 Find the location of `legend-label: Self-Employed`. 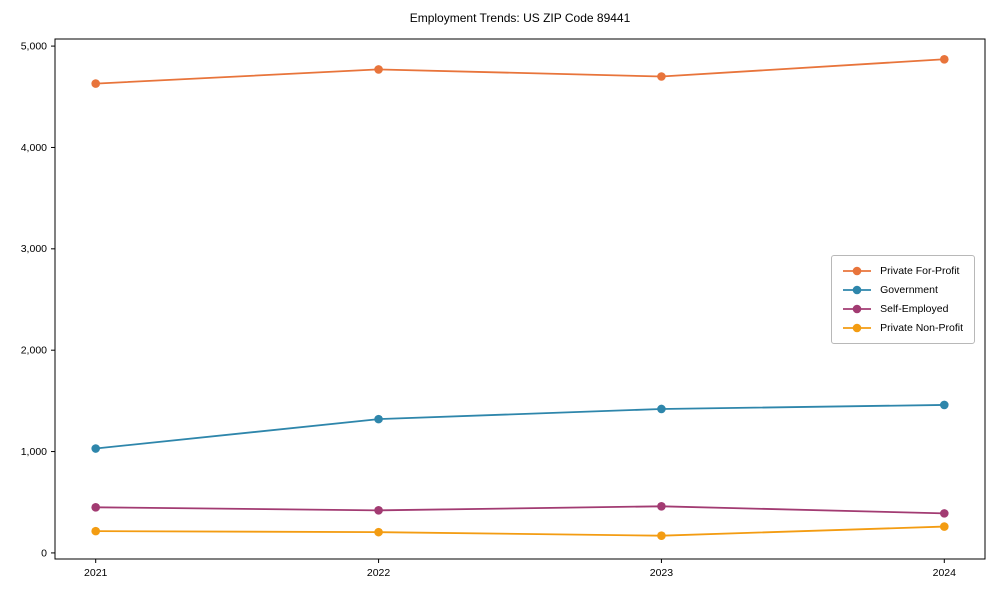

legend-label: Self-Employed is located at coordinates (914, 309).